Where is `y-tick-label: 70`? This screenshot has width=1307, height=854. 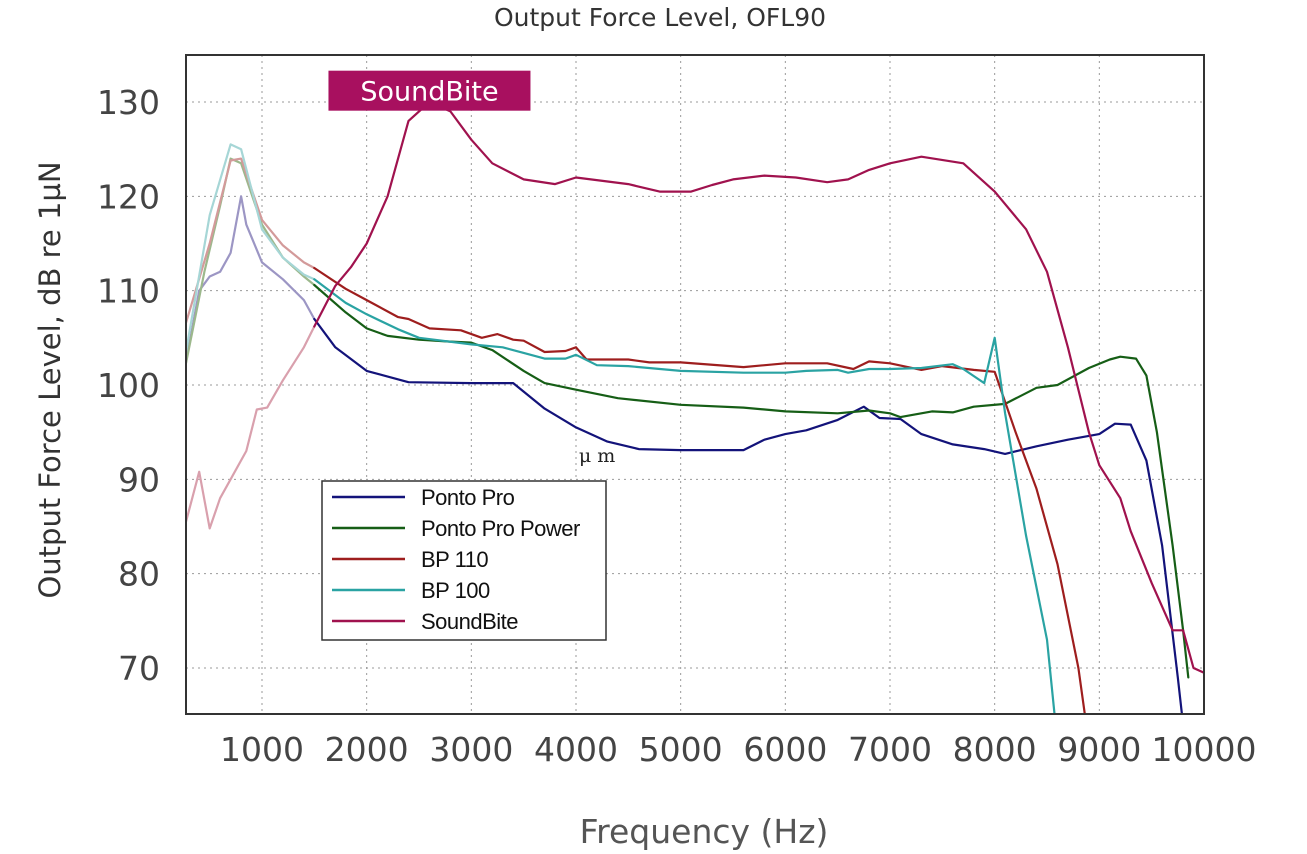
y-tick-label: 70 is located at coordinates (139, 668).